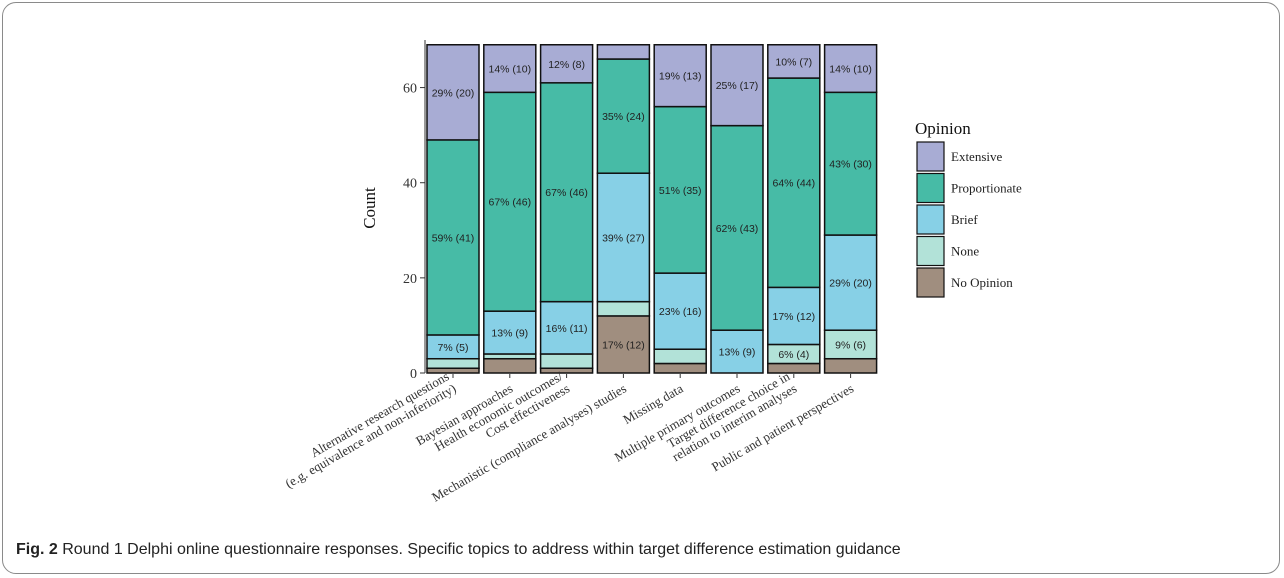  I want to click on data-label: 7% (5), so click(453, 348).